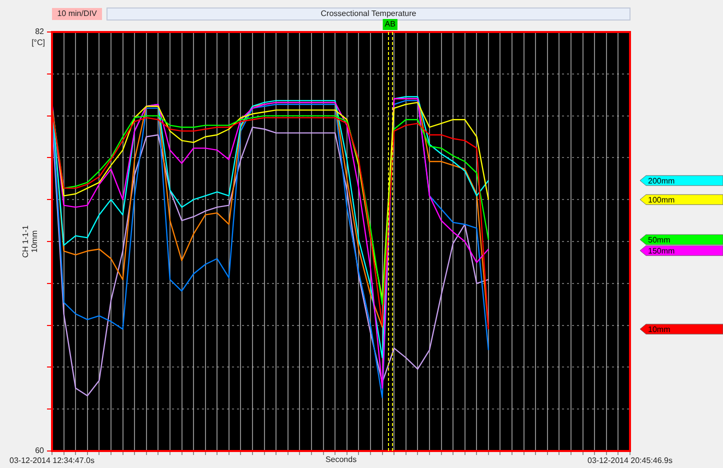  What do you see at coordinates (40, 31) in the screenshot?
I see `y-tick-label: 82` at bounding box center [40, 31].